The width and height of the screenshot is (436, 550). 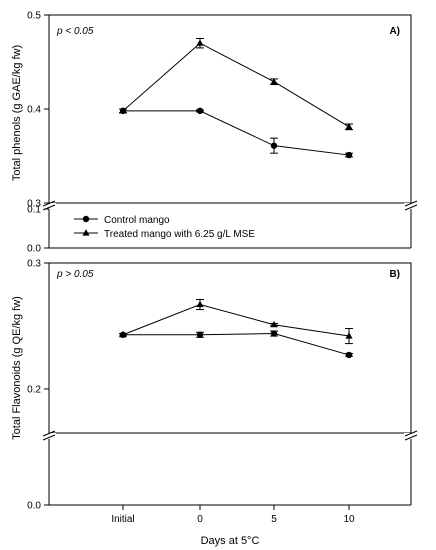 I want to click on panel-b-lower-segment, so click(x=230, y=472).